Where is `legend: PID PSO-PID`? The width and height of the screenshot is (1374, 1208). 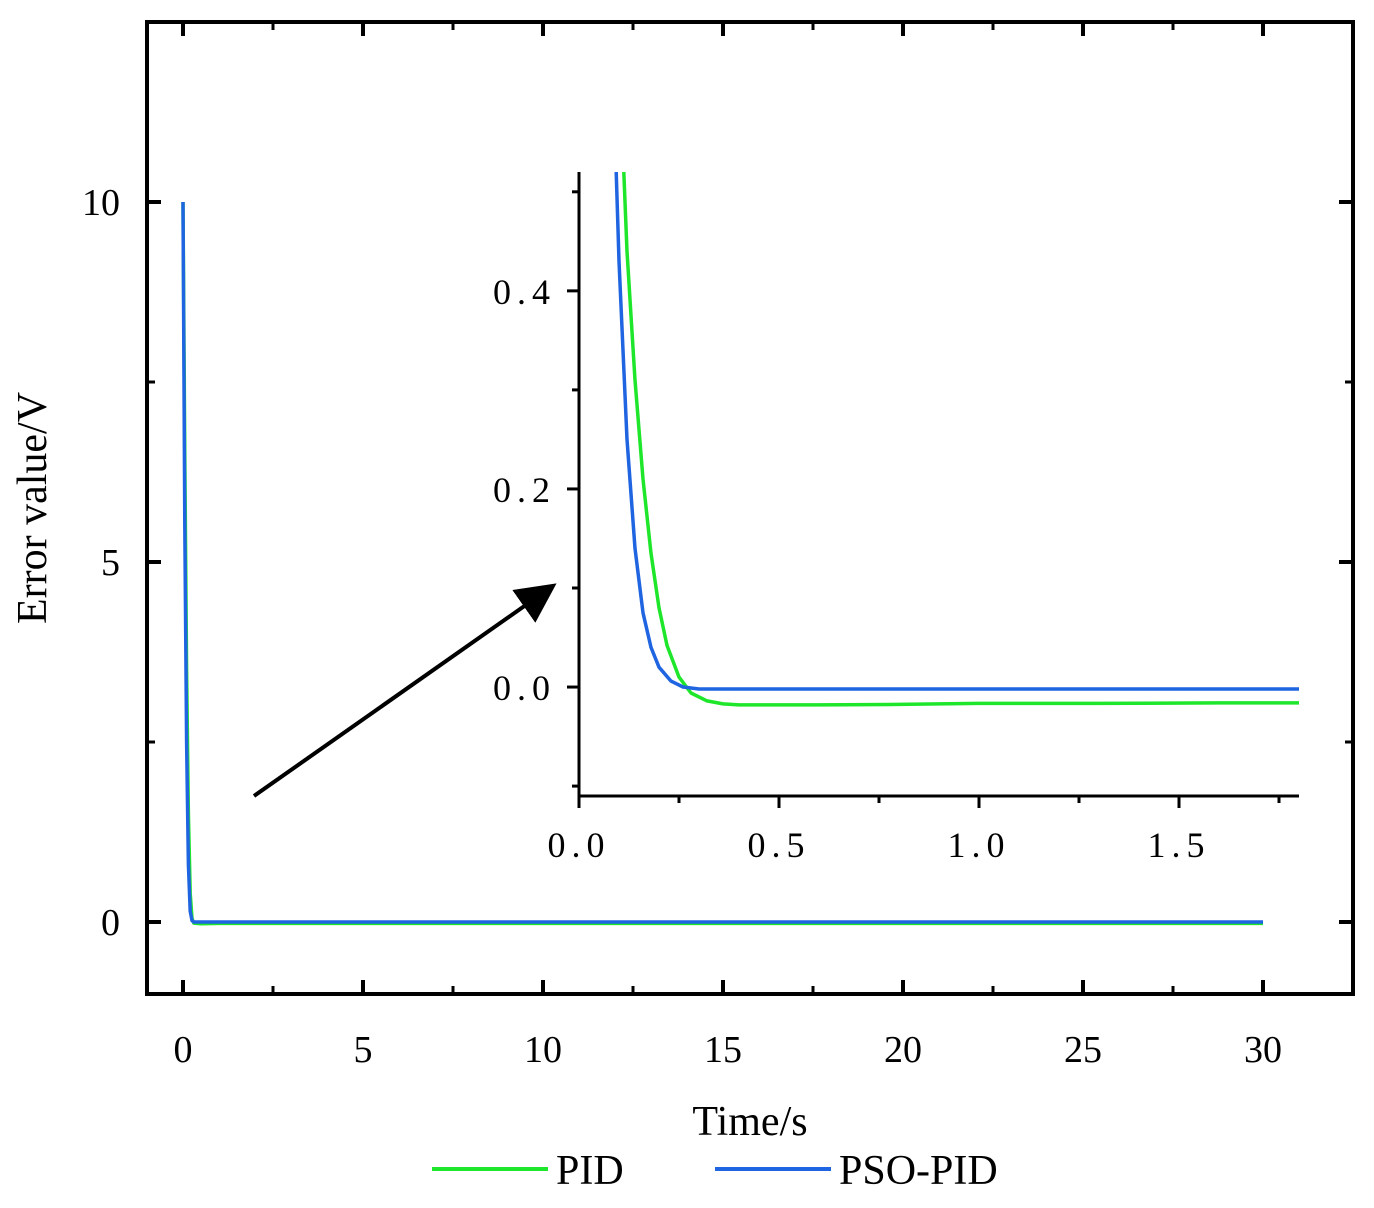 legend: PID PSO-PID is located at coordinates (715, 1171).